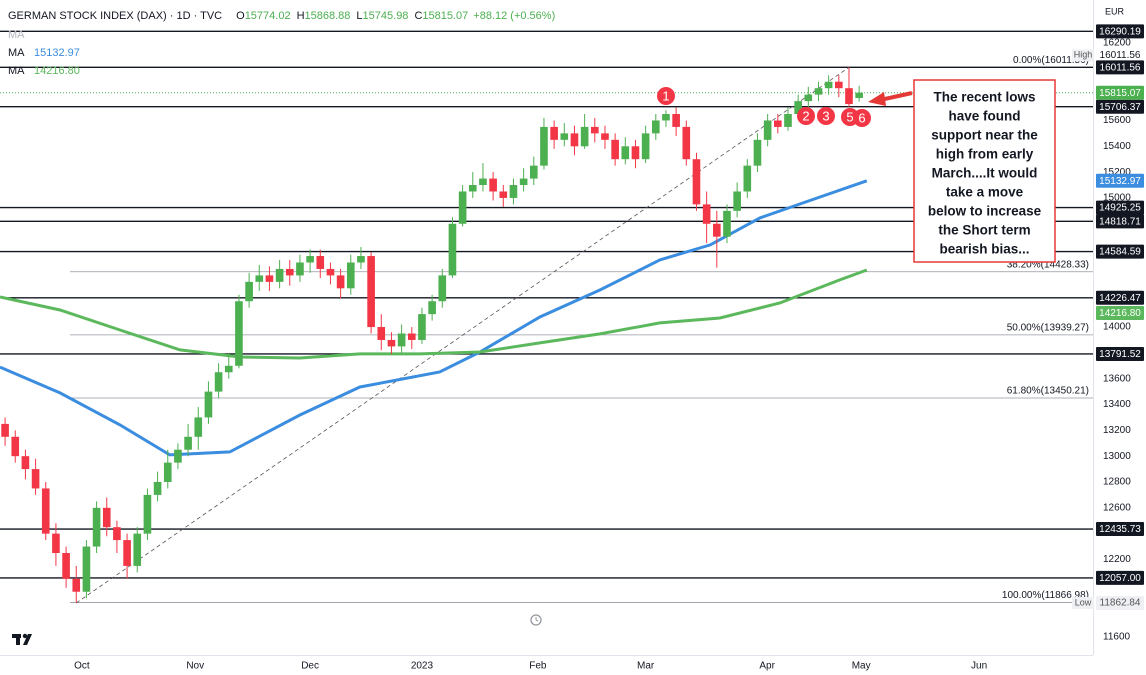  What do you see at coordinates (1117, 430) in the screenshot?
I see `y-tick-label: 13200` at bounding box center [1117, 430].